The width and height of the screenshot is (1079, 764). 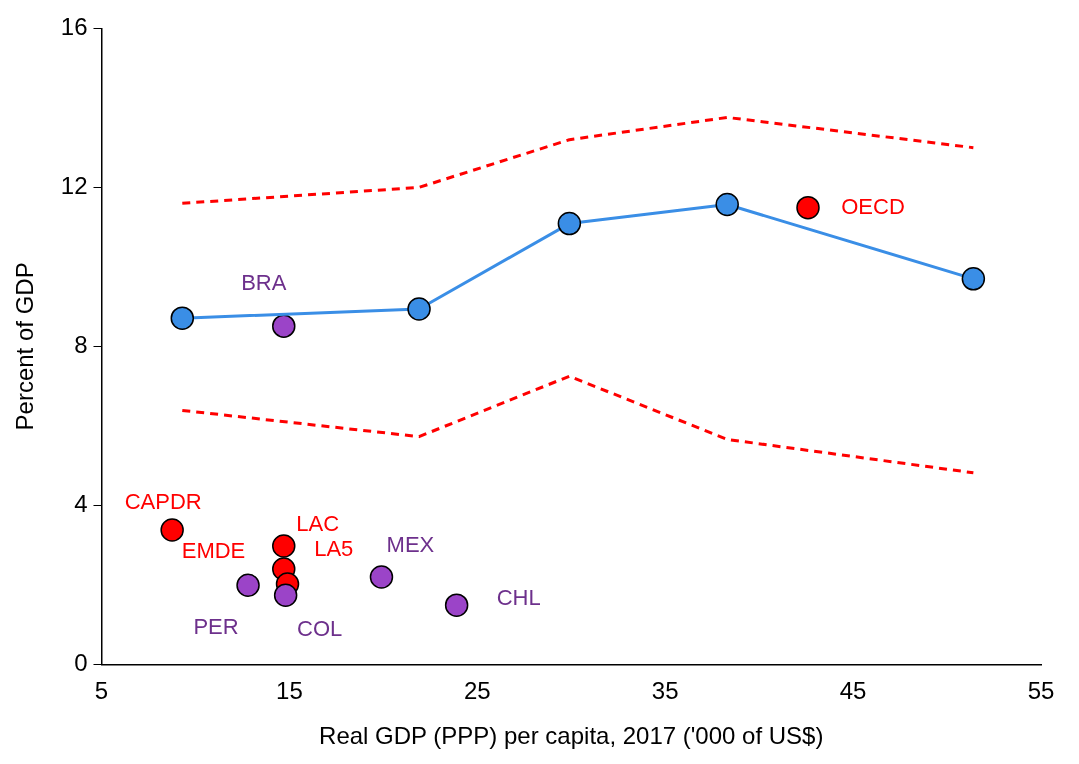 I want to click on annotation: CAPDR, so click(x=163, y=502).